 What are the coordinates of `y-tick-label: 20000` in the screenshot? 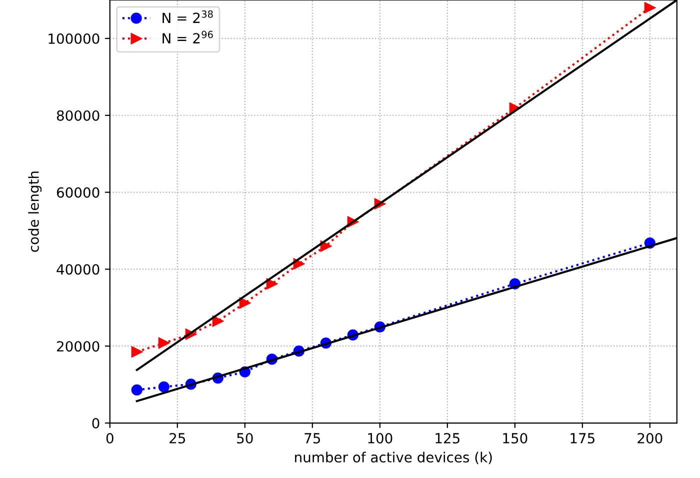 It's located at (78, 346).